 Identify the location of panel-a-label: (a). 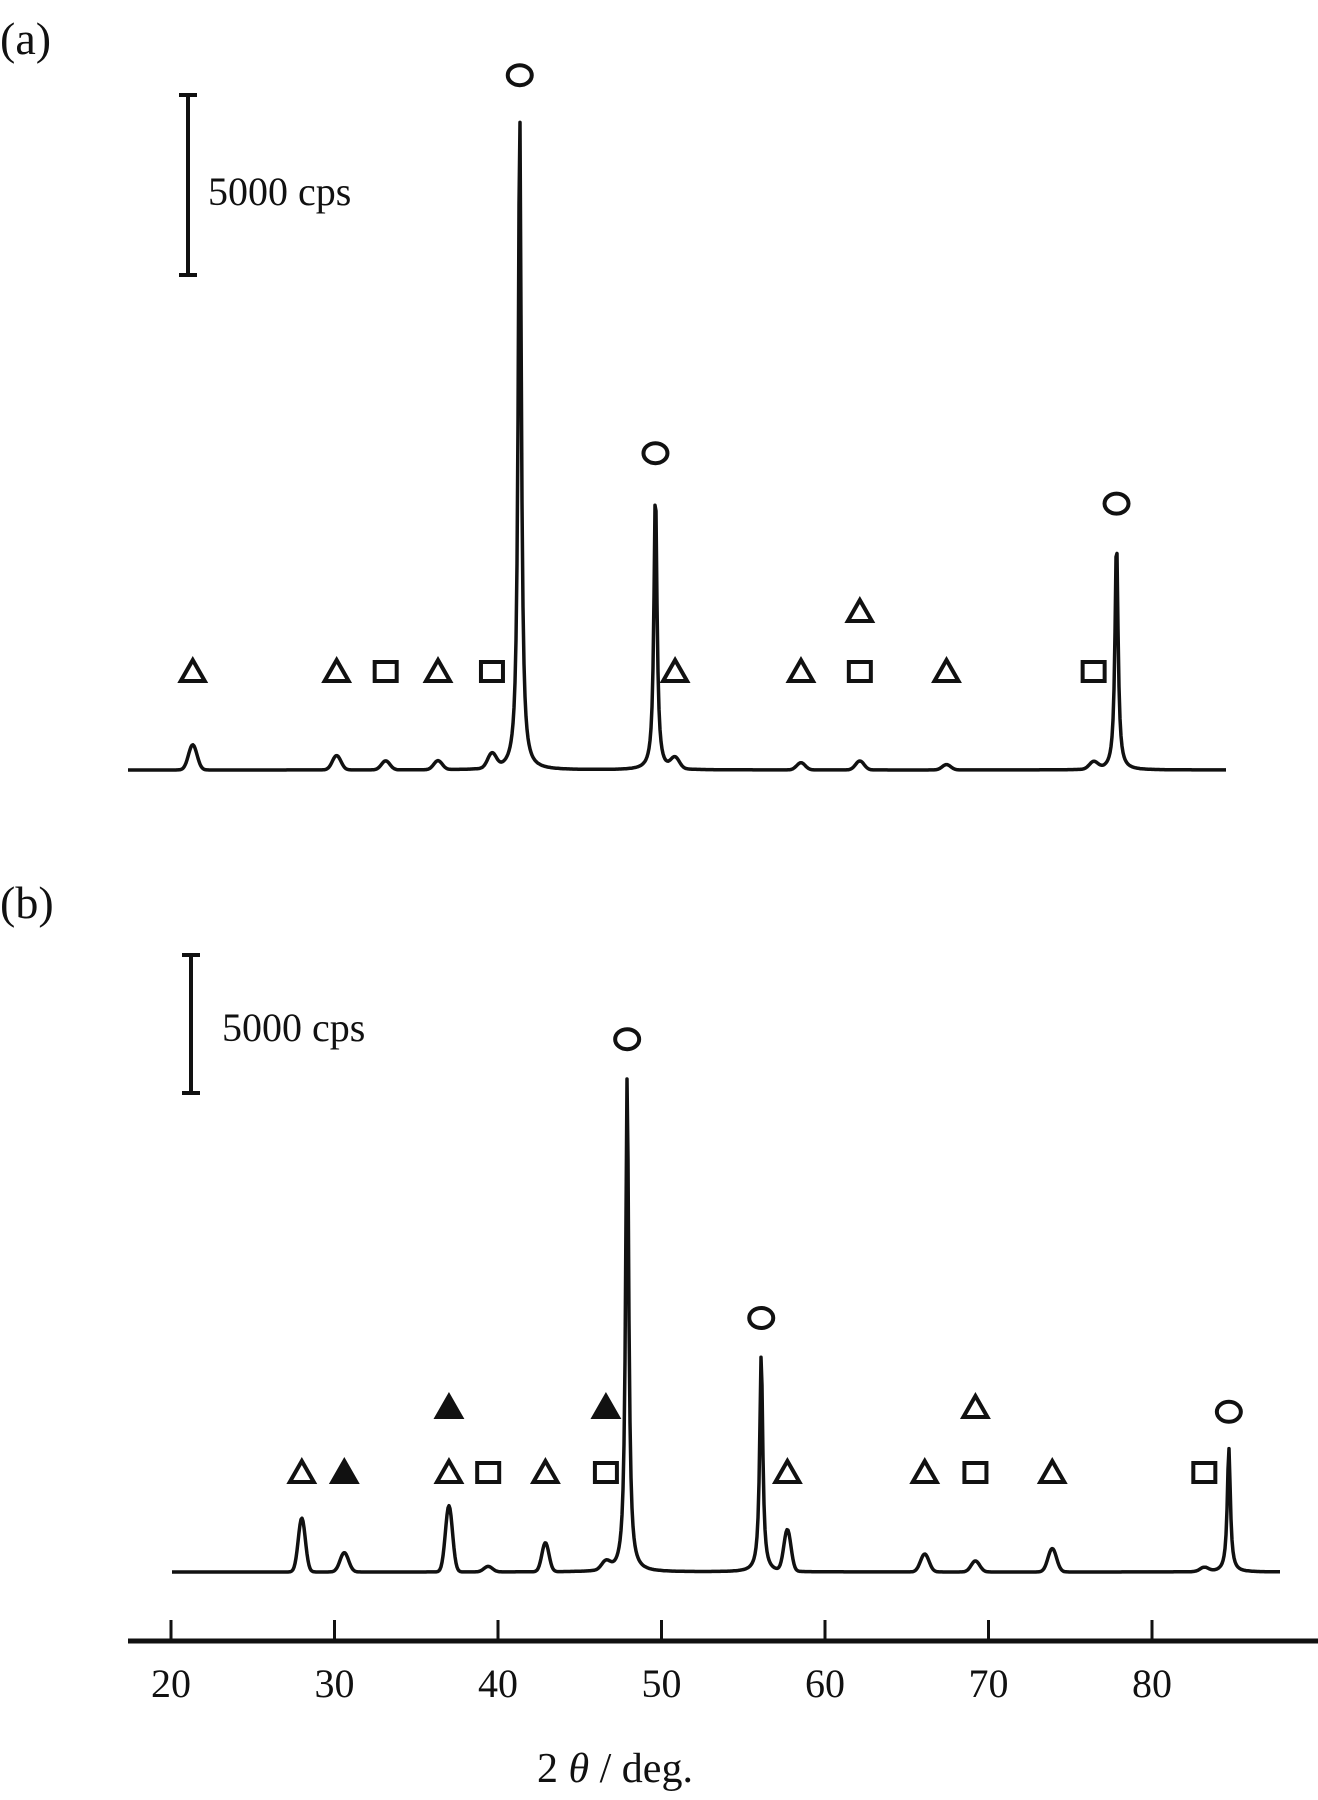
(26, 38).